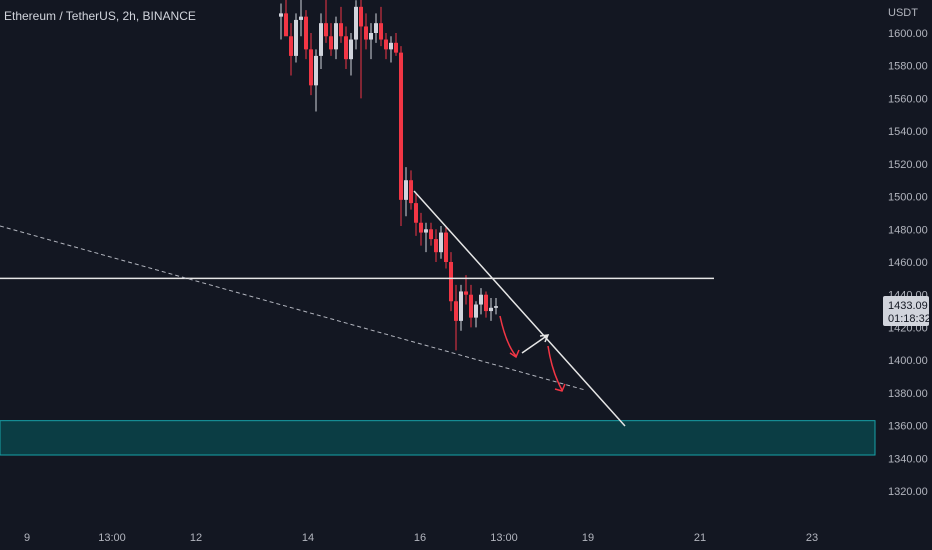 The image size is (932, 550). Describe the element at coordinates (908, 361) in the screenshot. I see `y-tick-label: 1400.00` at that location.